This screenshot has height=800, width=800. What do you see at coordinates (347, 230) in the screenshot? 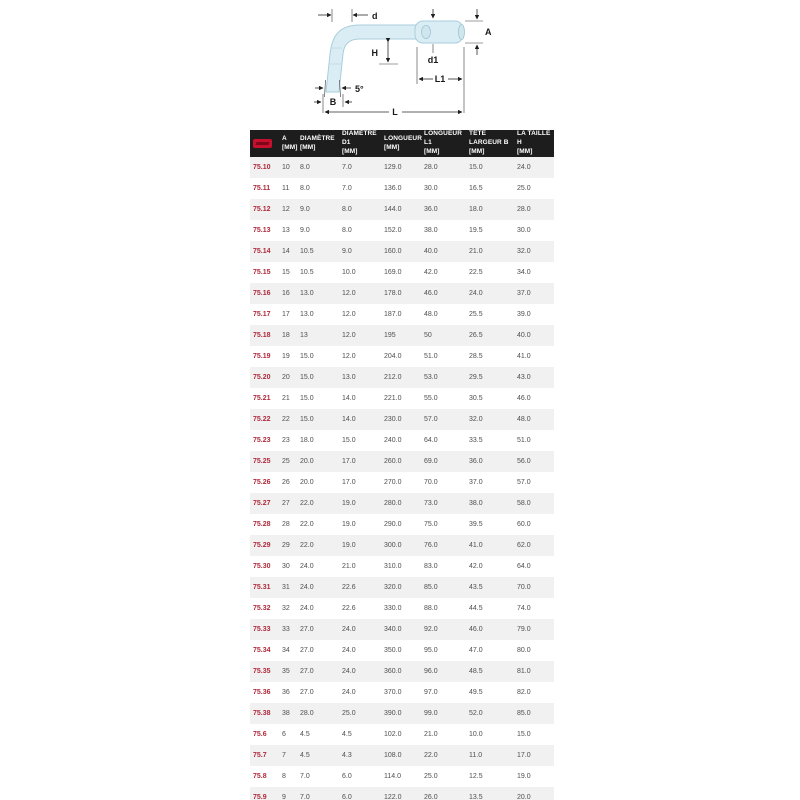
I see `spec-value: 8.0` at bounding box center [347, 230].